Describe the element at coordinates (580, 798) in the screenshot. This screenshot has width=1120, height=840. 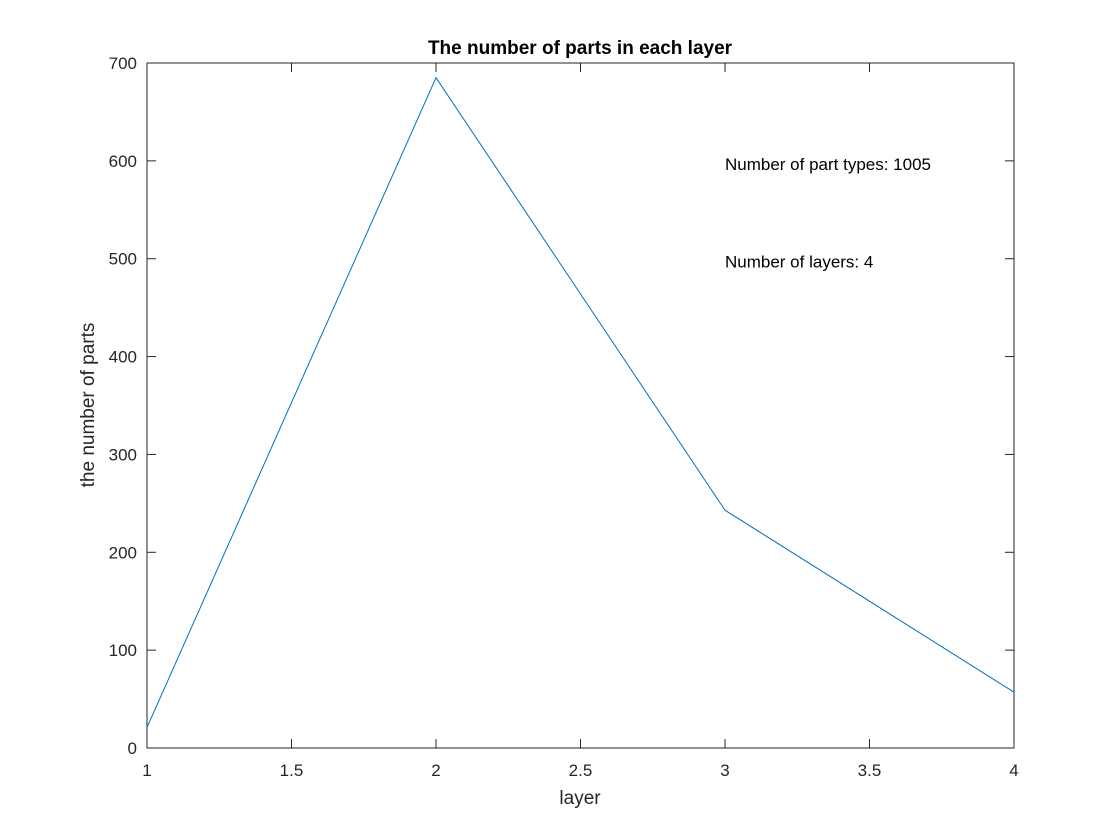
I see `x-axis-label: layer` at that location.